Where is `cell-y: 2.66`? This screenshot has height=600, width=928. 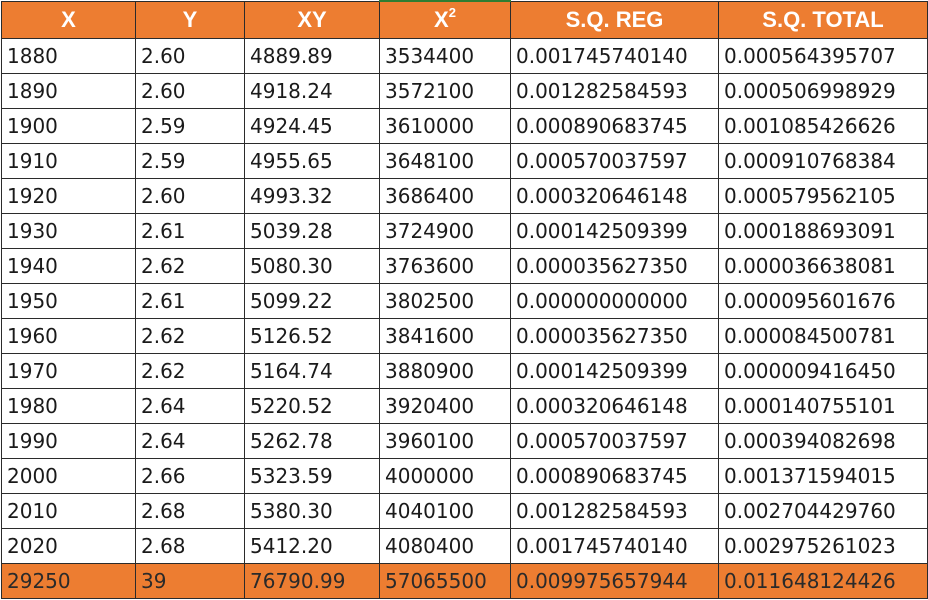 cell-y: 2.66 is located at coordinates (190, 476).